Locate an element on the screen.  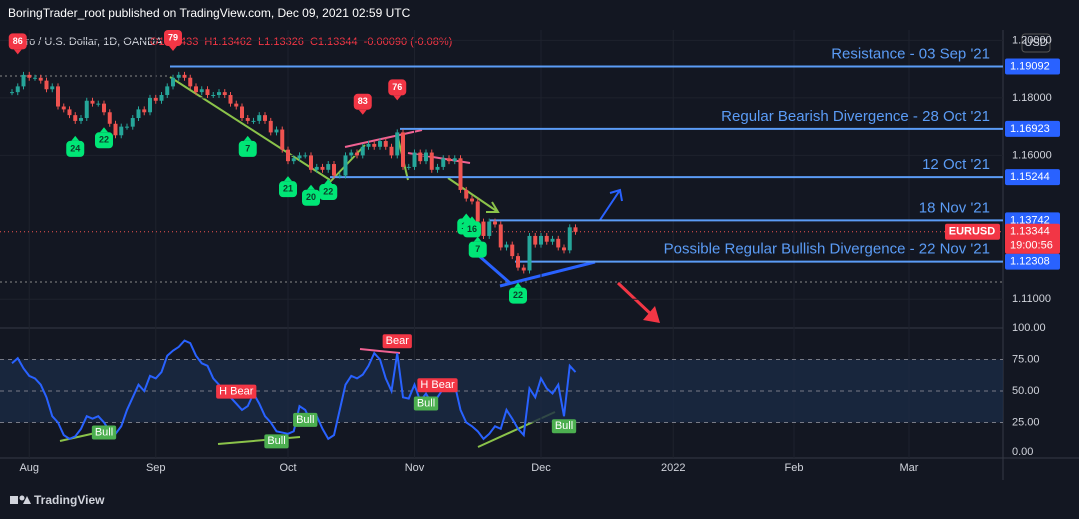
last-price: 1.13344 is located at coordinates (1030, 232).